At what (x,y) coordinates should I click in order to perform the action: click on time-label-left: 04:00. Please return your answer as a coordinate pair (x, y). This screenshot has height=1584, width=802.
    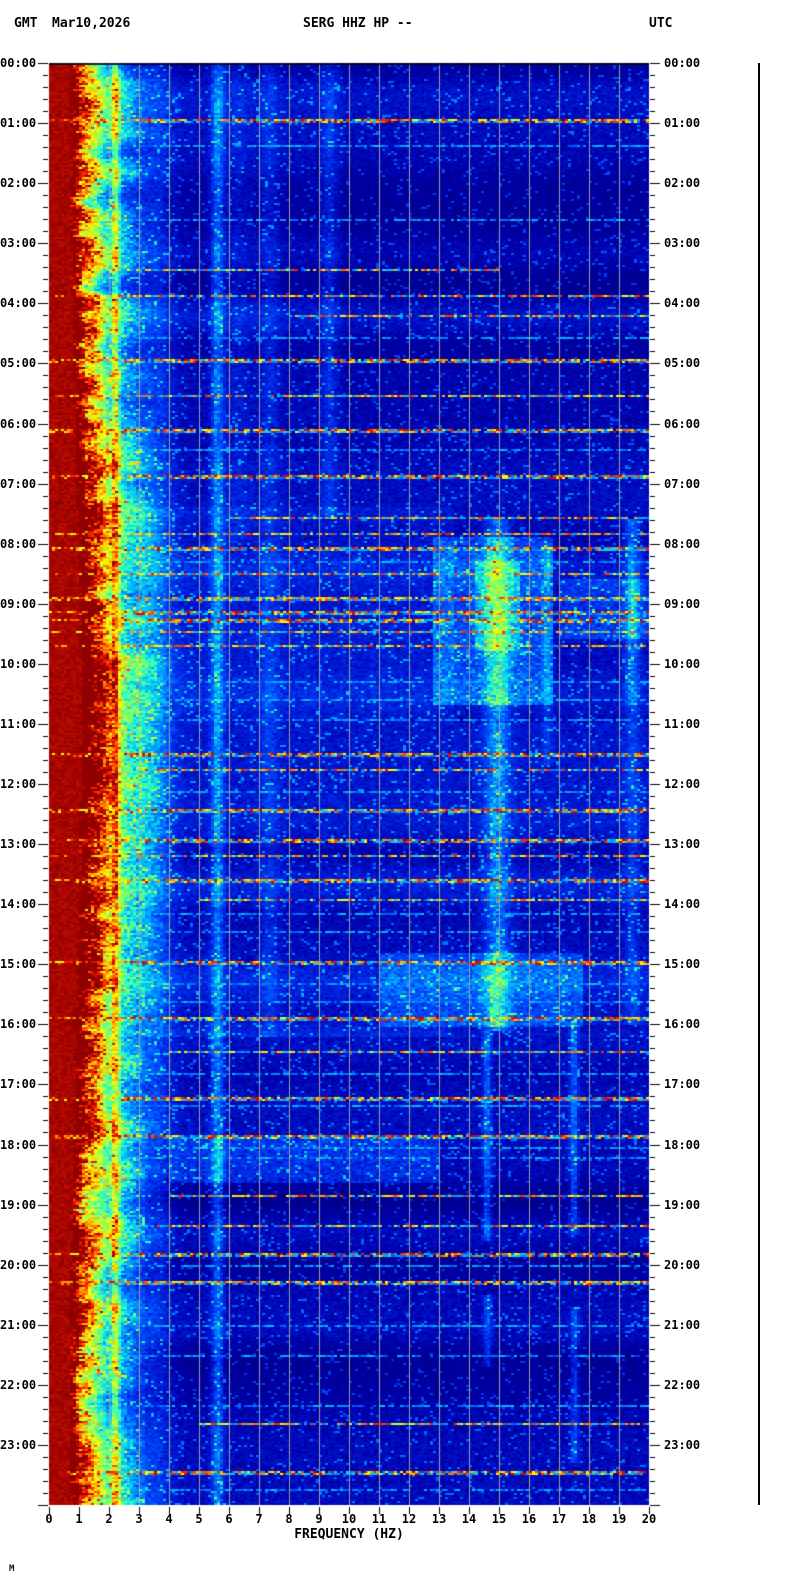
    Looking at the image, I should click on (18, 303).